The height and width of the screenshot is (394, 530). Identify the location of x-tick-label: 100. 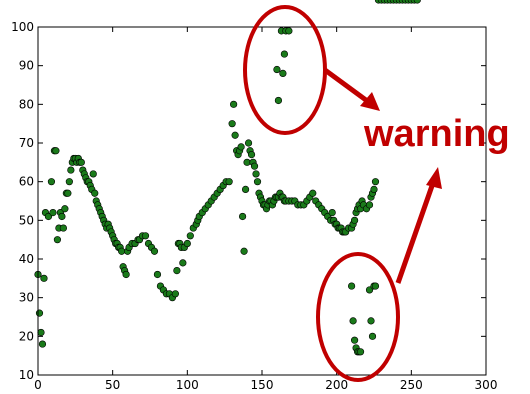
(187, 385).